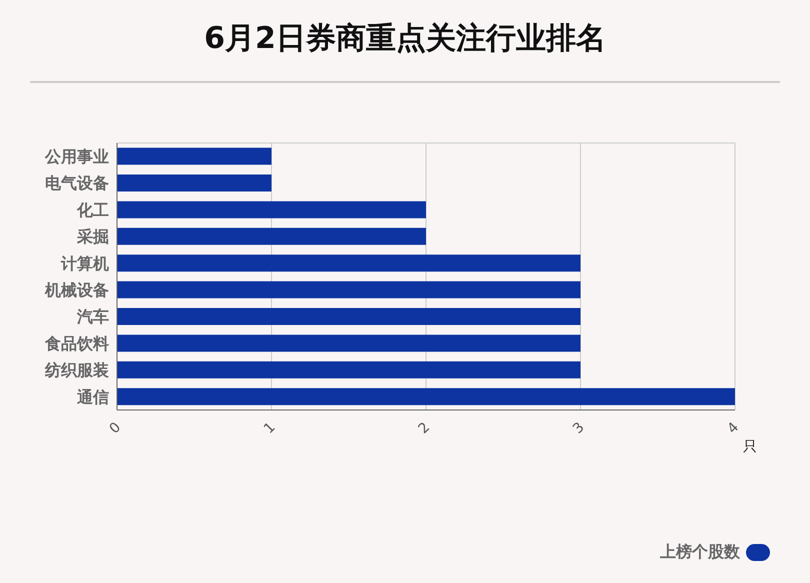  I want to click on y-tick-label: 通信, so click(92, 396).